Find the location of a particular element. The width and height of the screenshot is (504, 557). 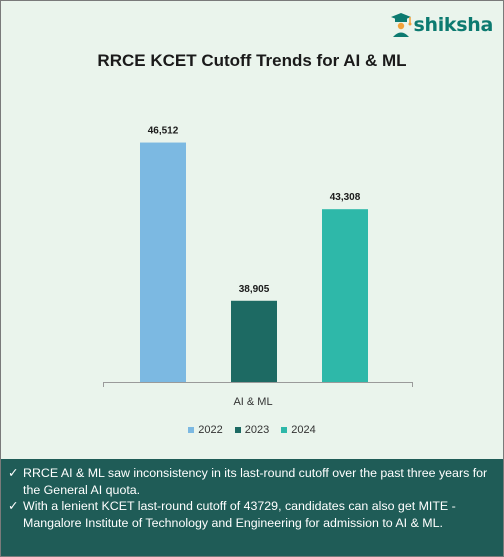

legend-label: 2023 is located at coordinates (257, 430).